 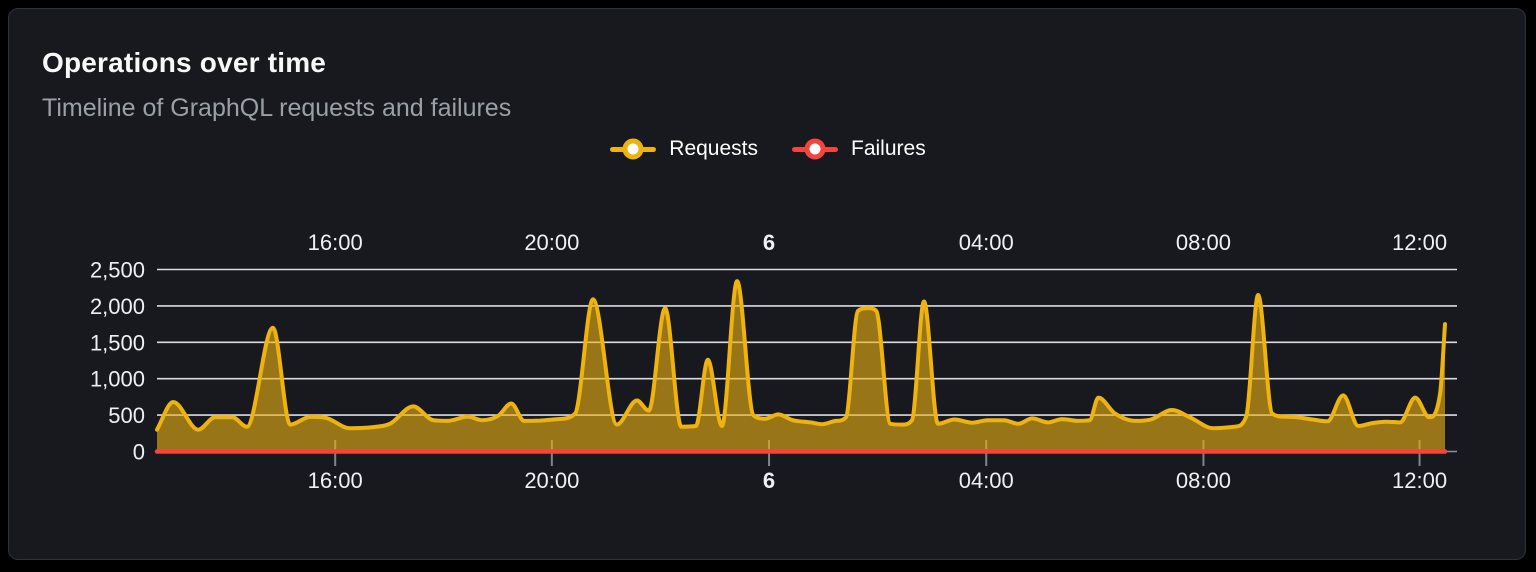 What do you see at coordinates (986, 480) in the screenshot?
I see `x-axis-label-bottom: 04:00` at bounding box center [986, 480].